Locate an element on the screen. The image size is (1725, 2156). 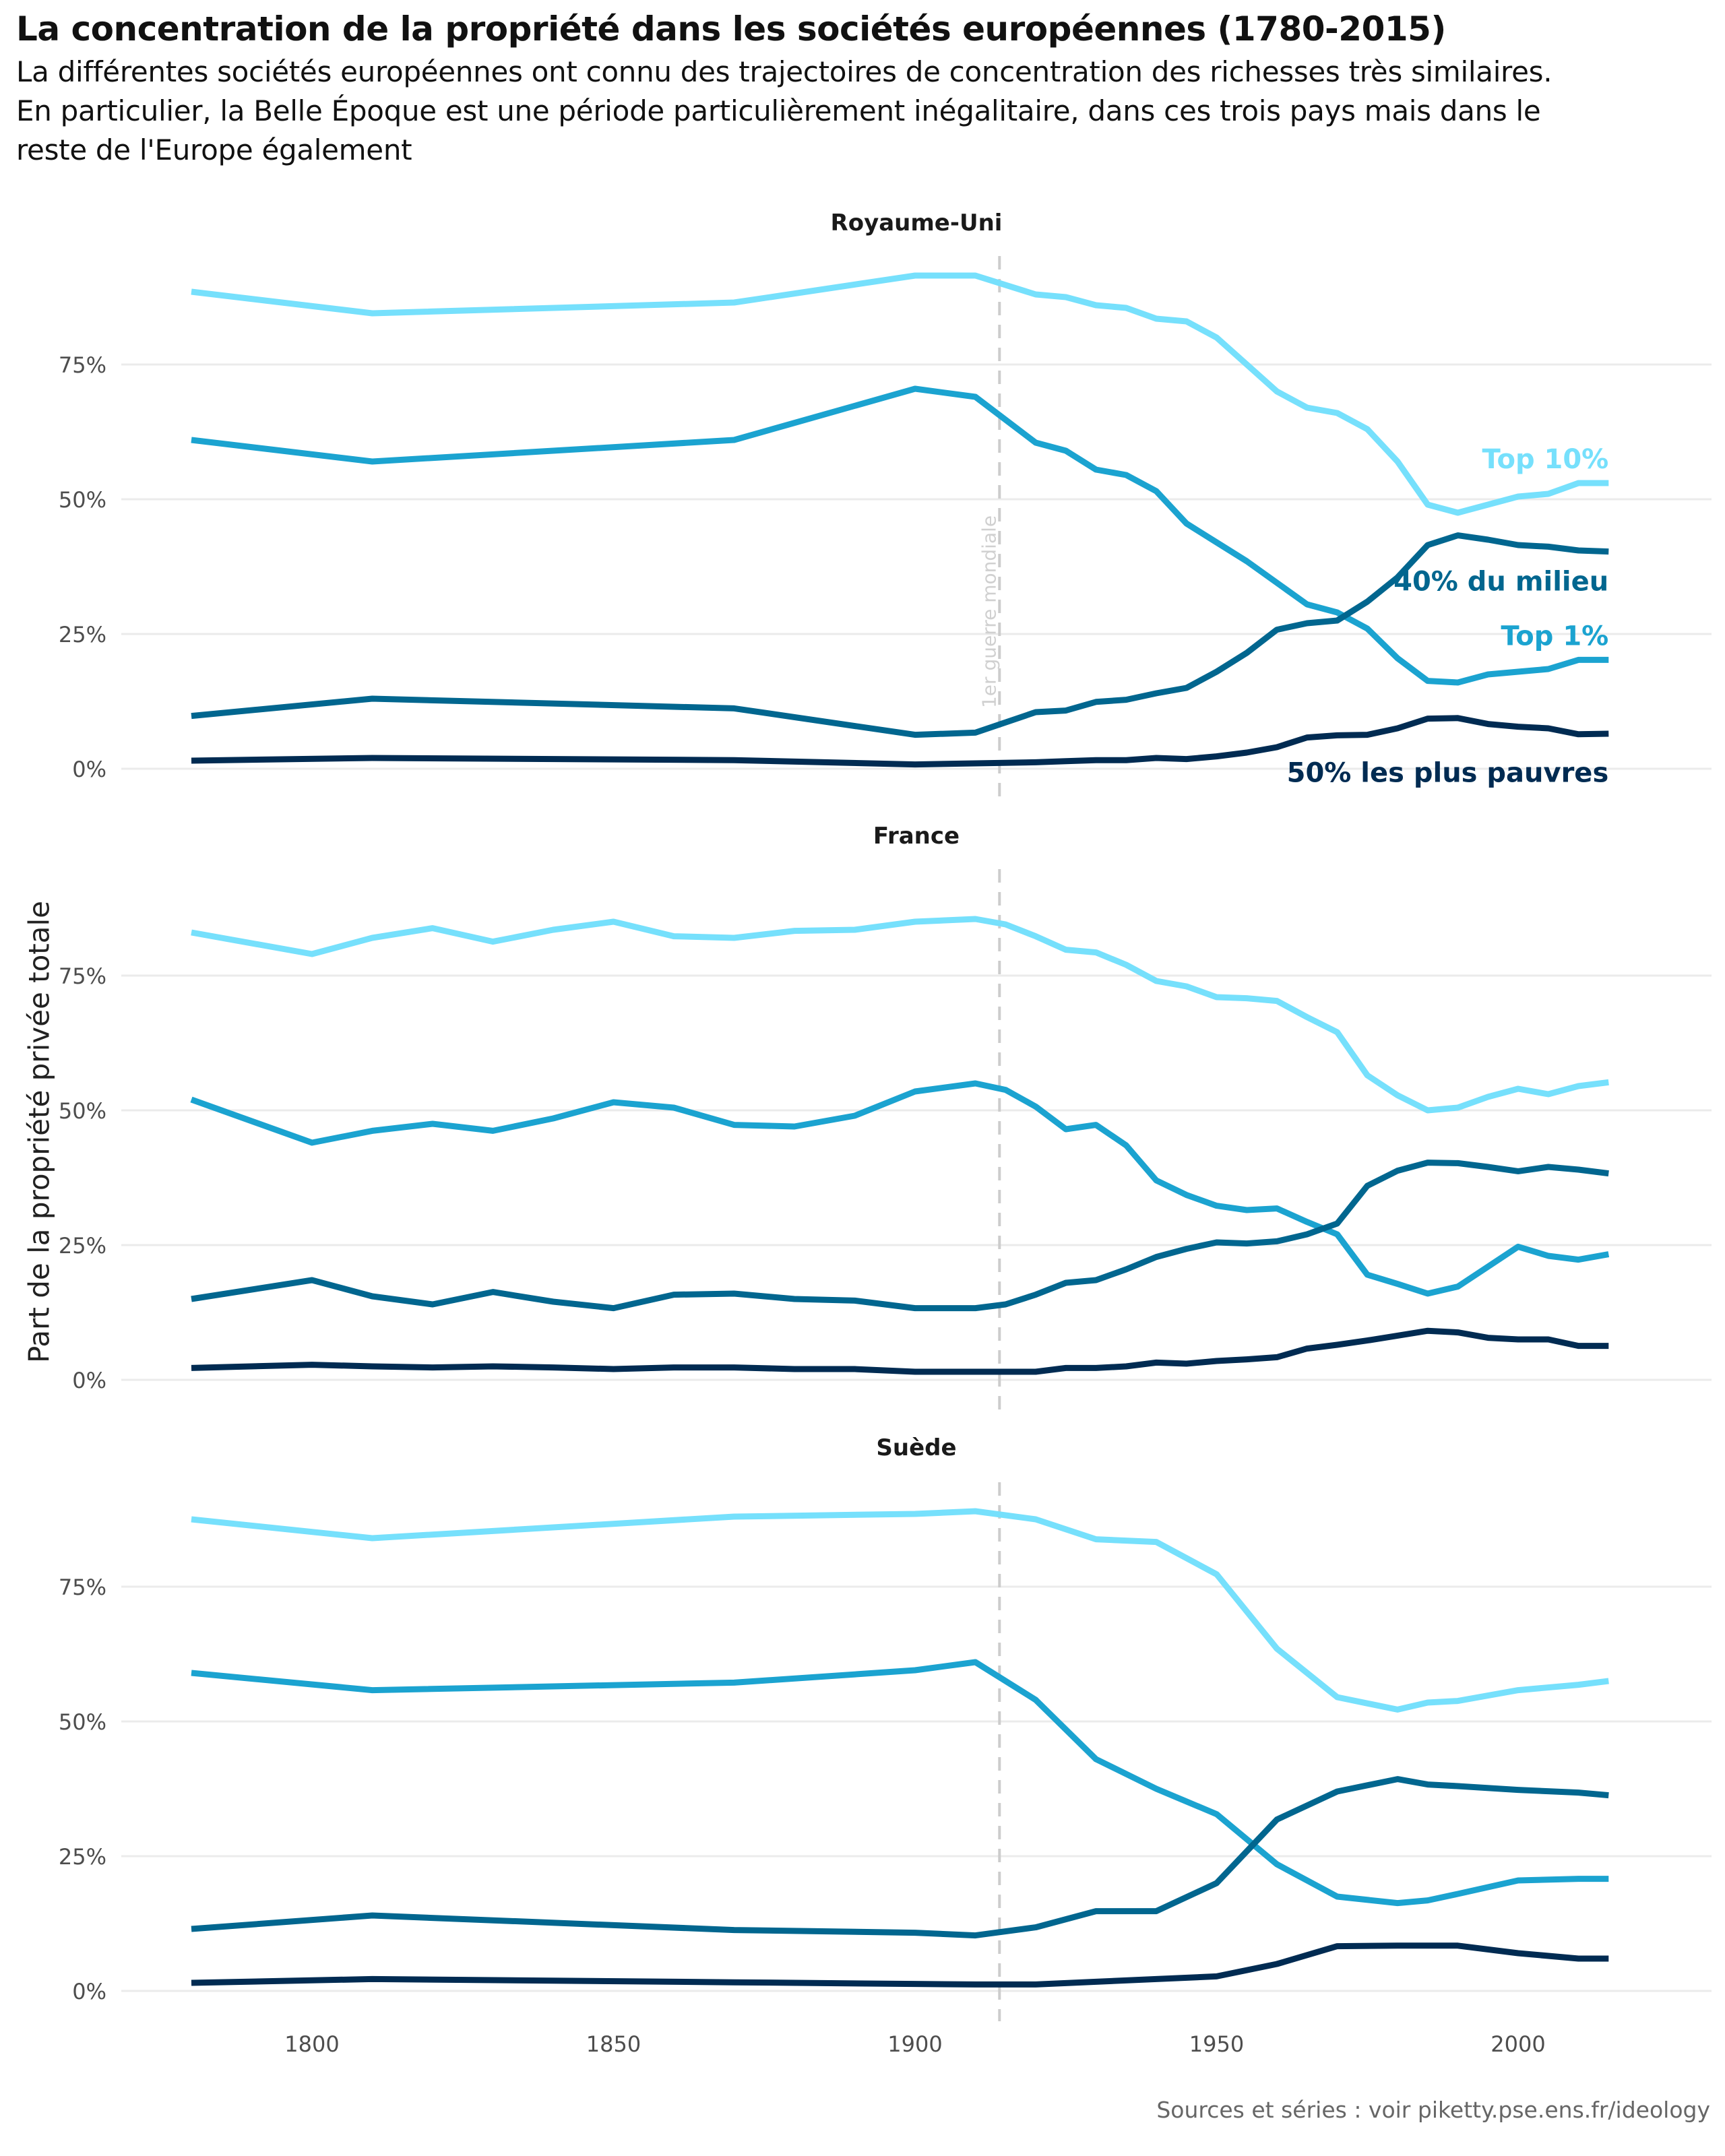
series-label-bot50: 50% les plus pauvres is located at coordinates (1448, 773).